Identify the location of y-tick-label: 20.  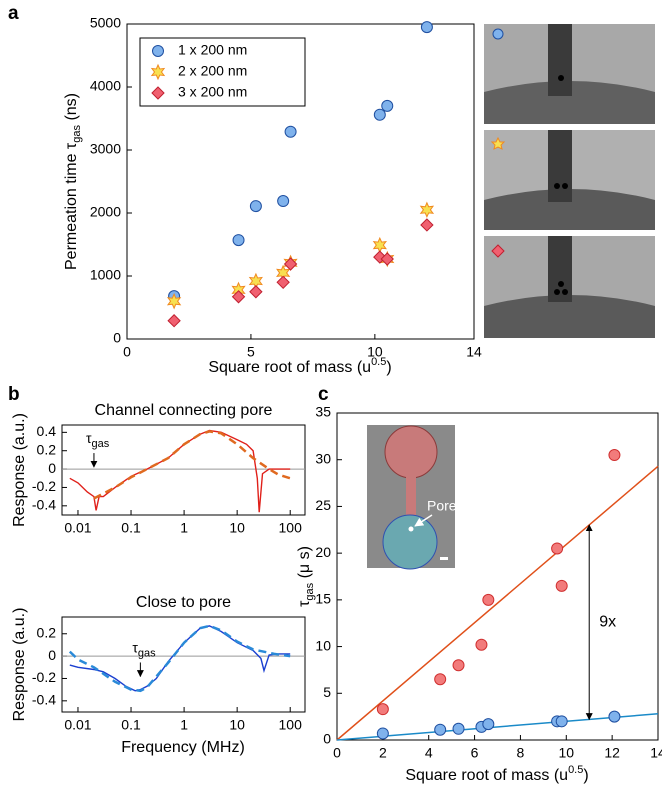
(323, 552).